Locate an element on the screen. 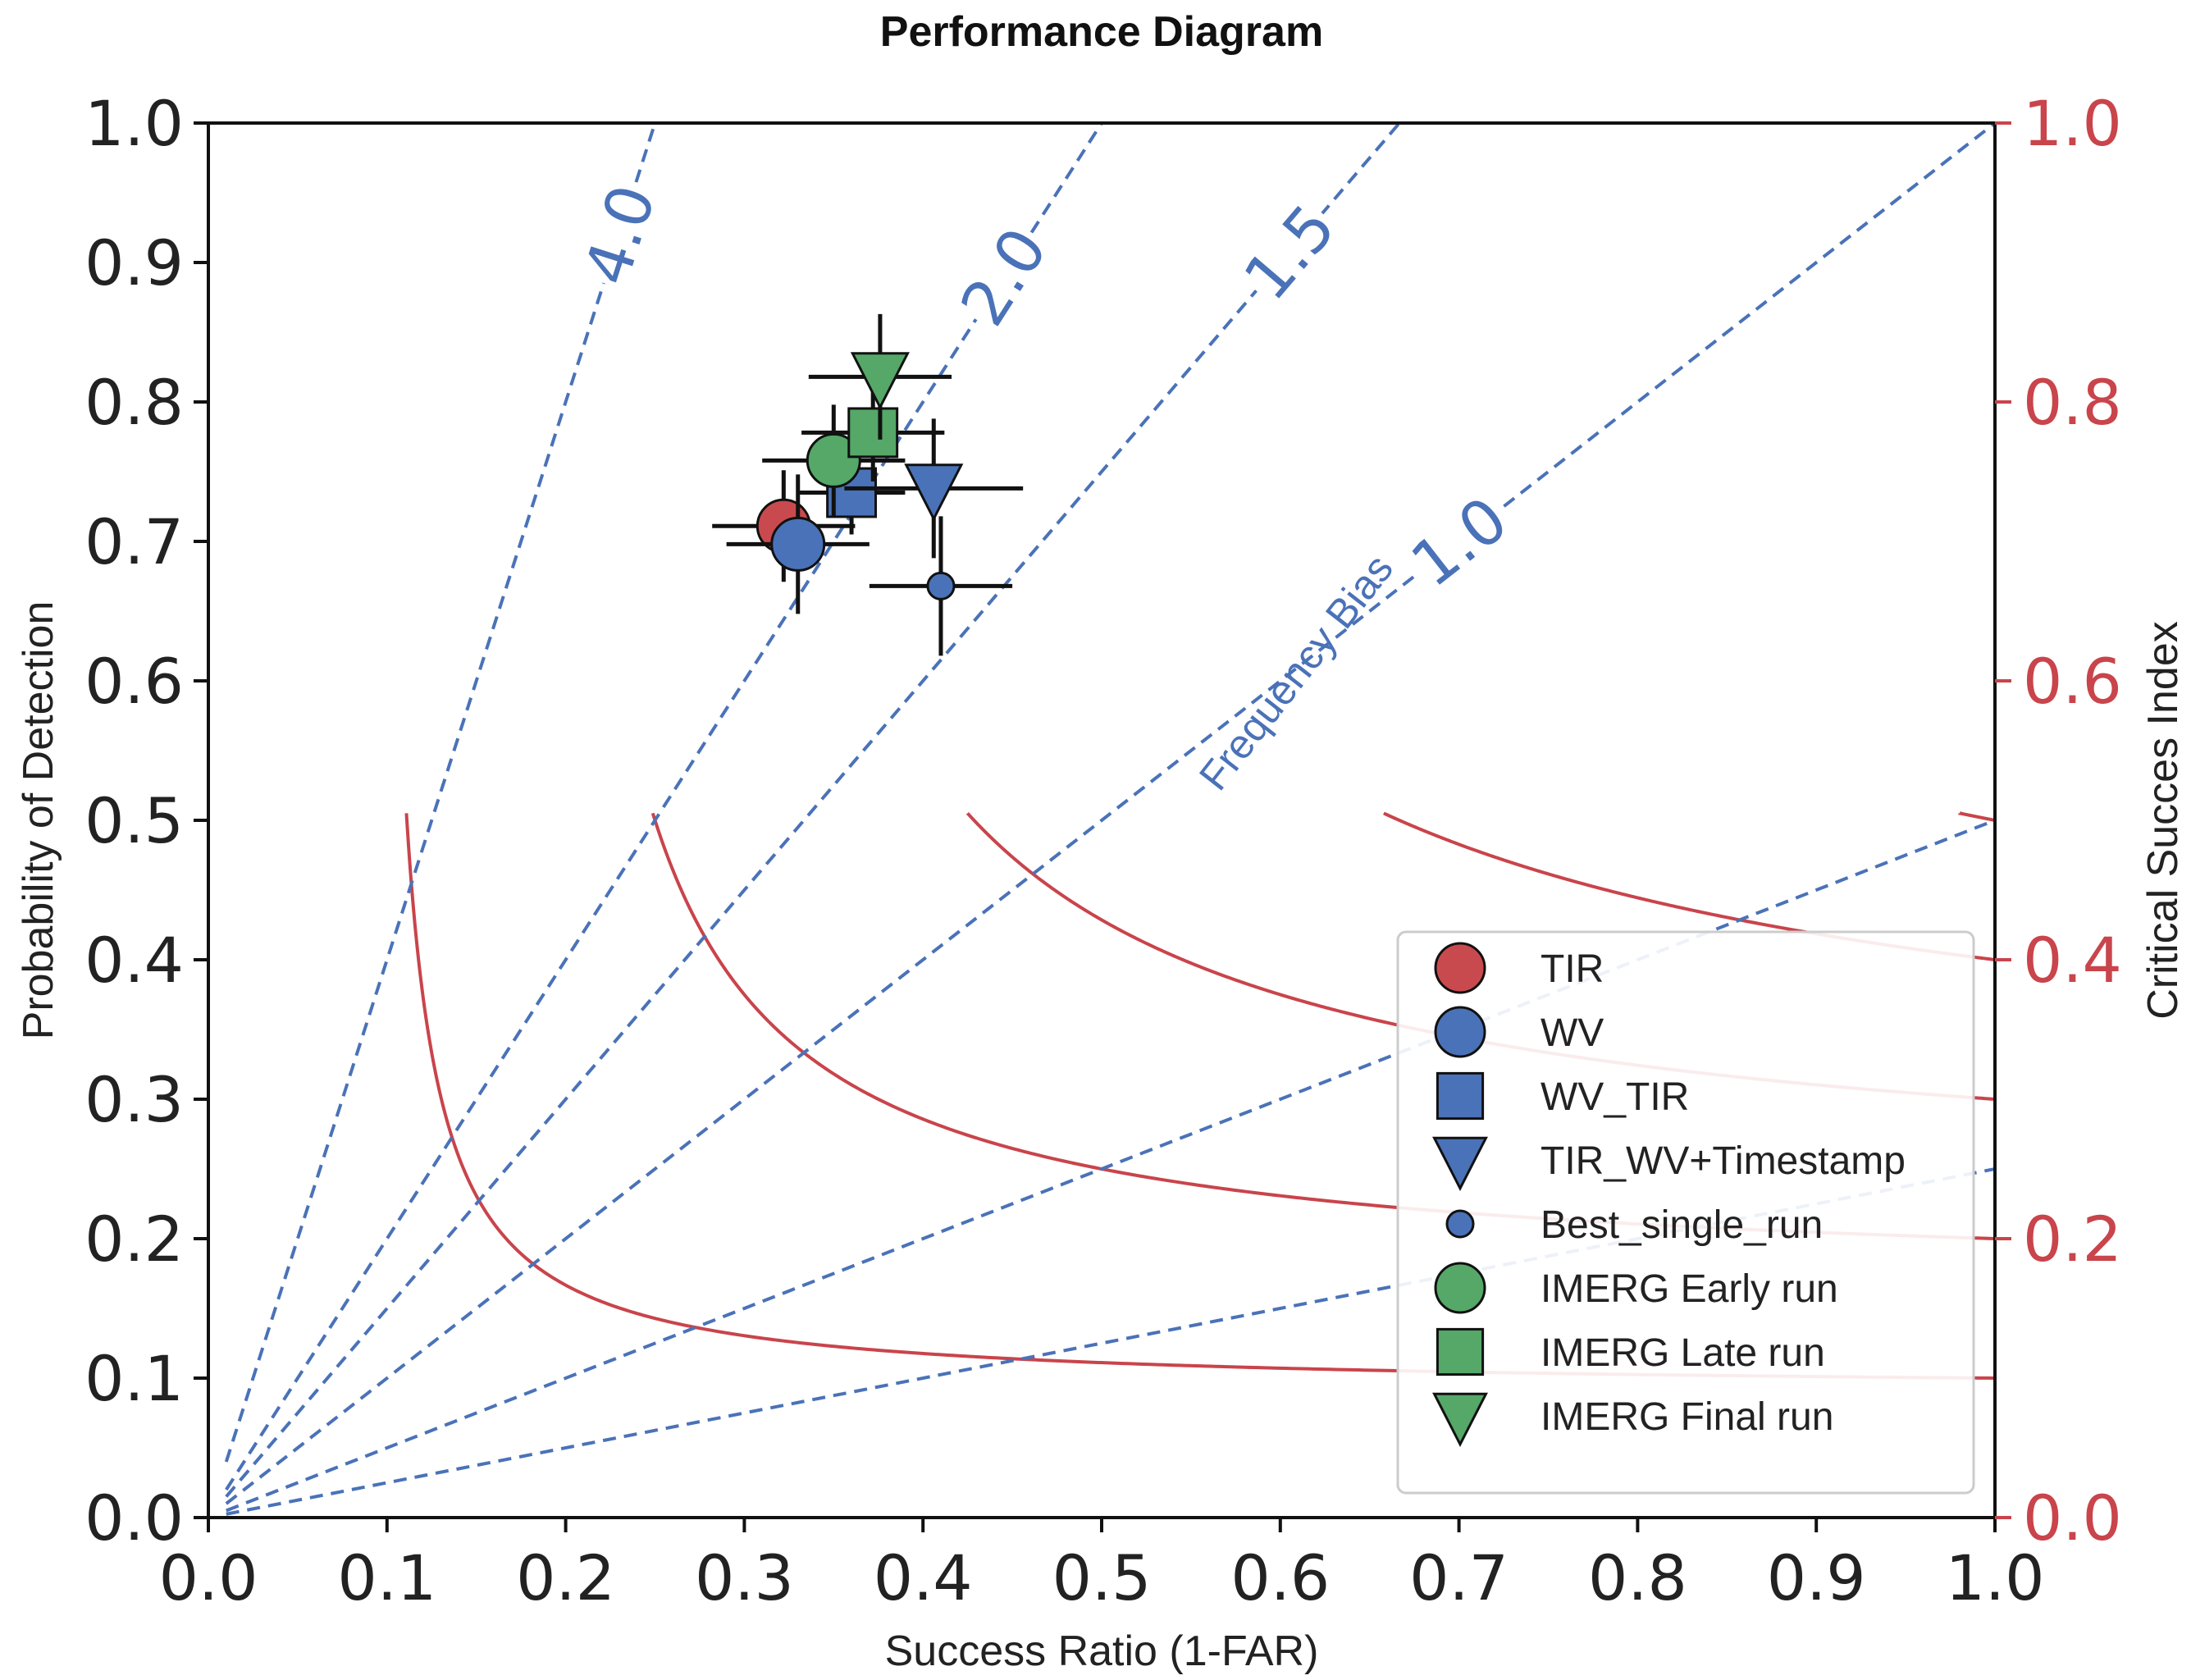 The height and width of the screenshot is (1680, 2191). bias-label-4: 4.0 is located at coordinates (620, 234).